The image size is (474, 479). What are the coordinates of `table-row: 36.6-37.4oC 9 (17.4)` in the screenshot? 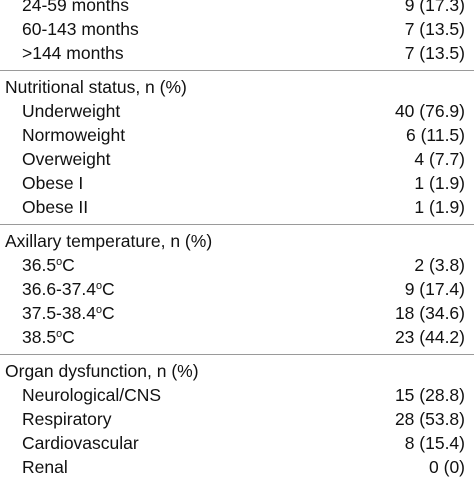 It's located at (237, 289).